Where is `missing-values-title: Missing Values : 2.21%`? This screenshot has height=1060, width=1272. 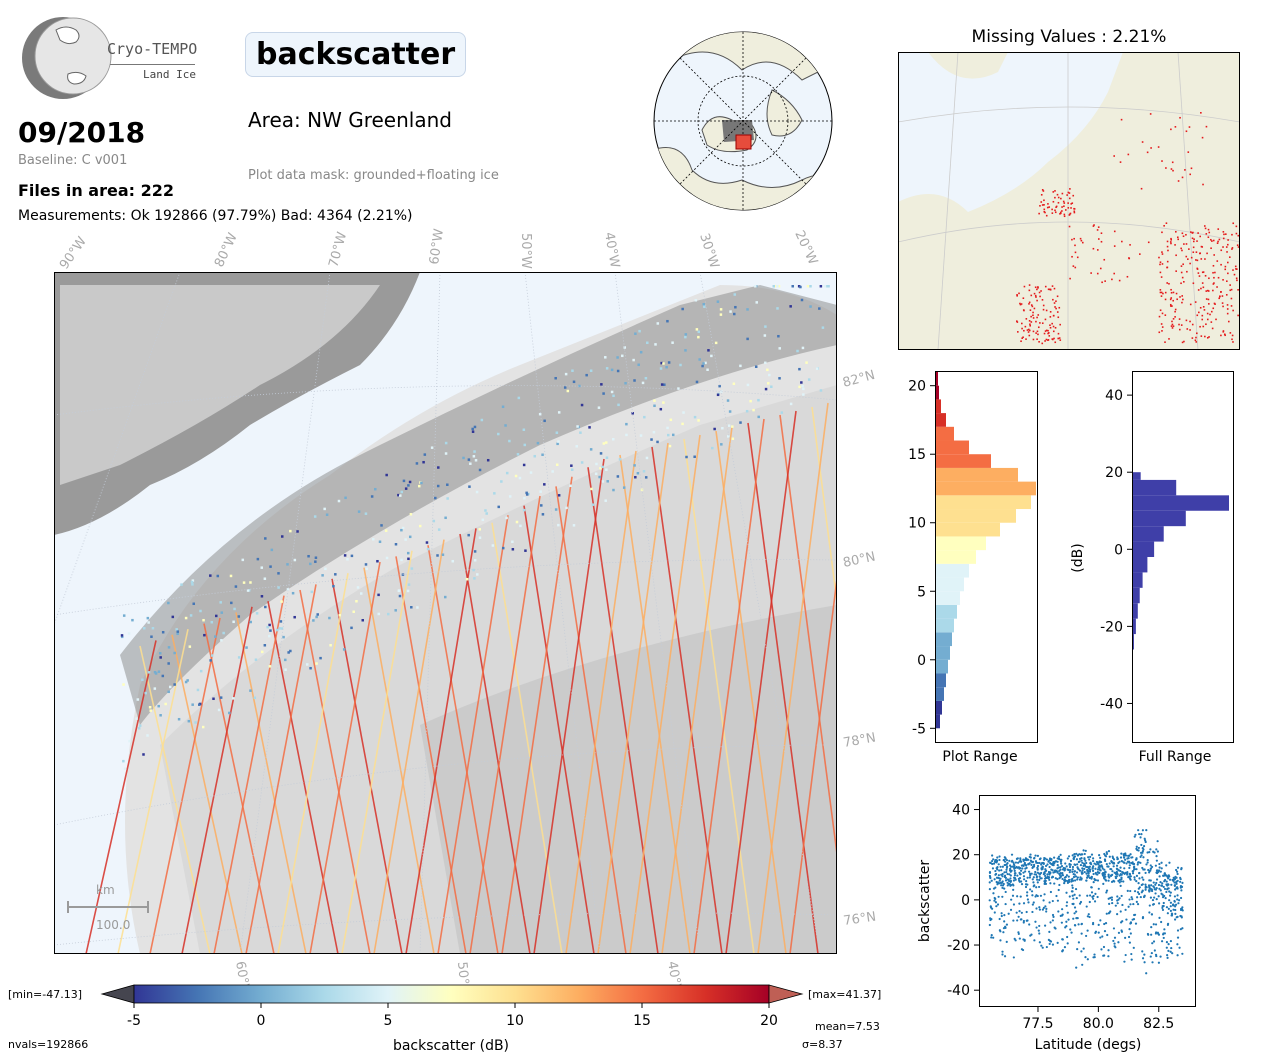
missing-values-title: Missing Values : 2.21% is located at coordinates (1069, 37).